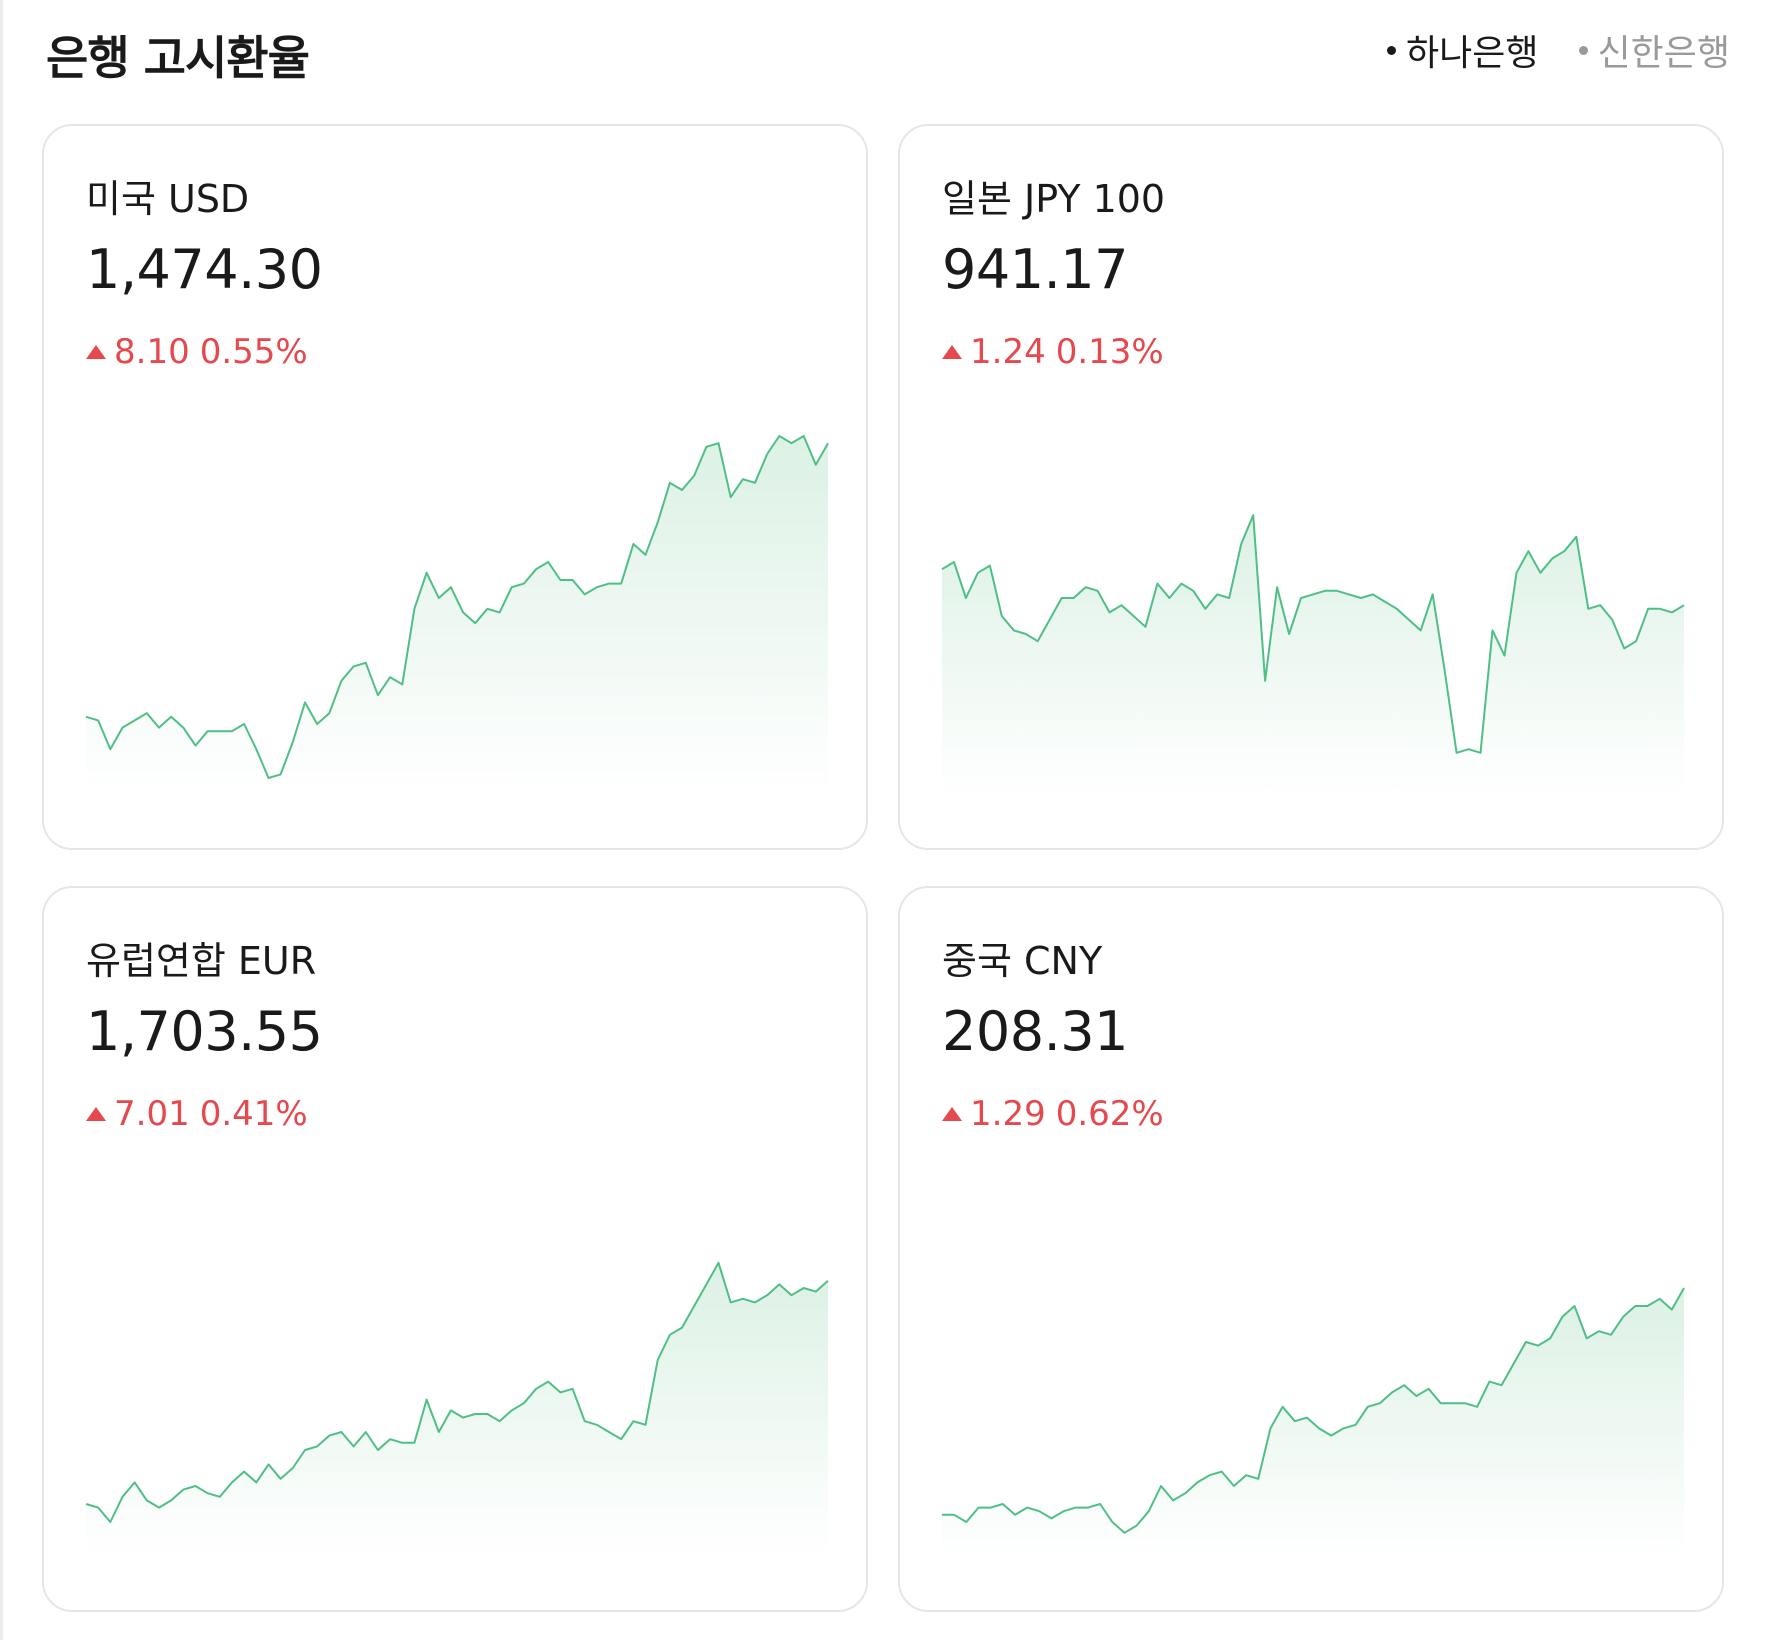  What do you see at coordinates (152, 352) in the screenshot?
I see `change-amount: 8.10` at bounding box center [152, 352].